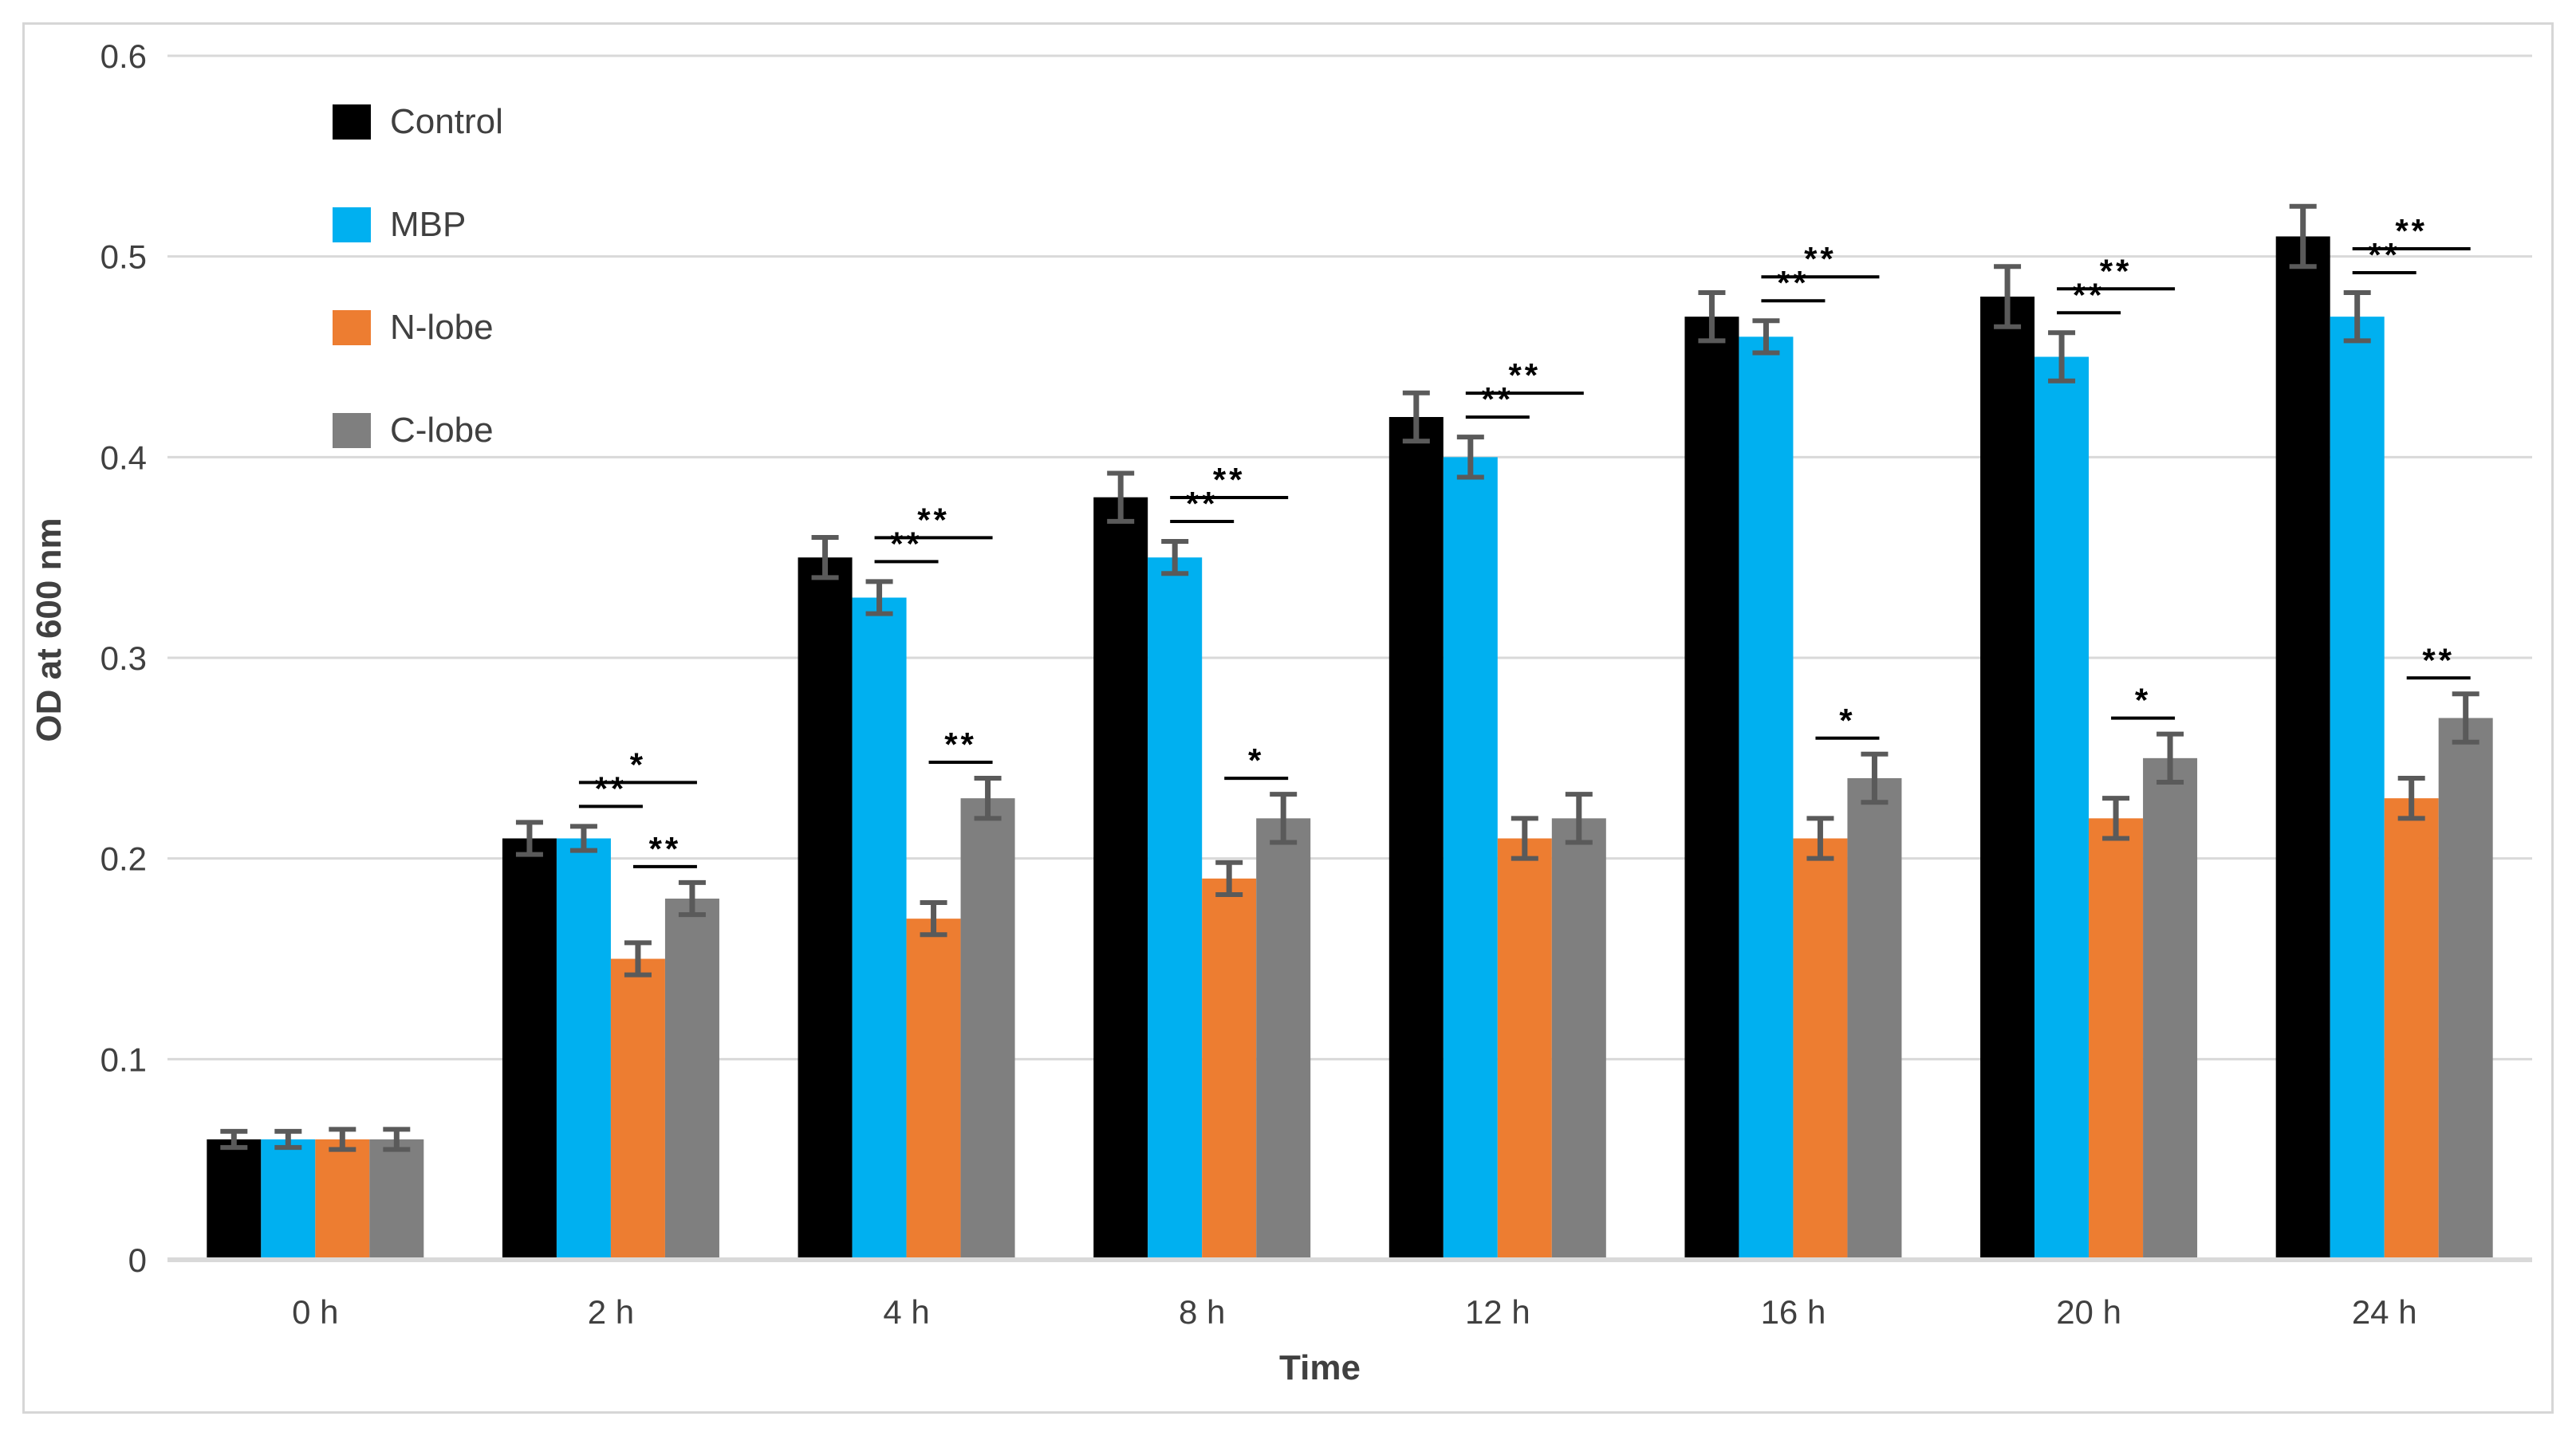  I want to click on legend-item-control: Control, so click(418, 122).